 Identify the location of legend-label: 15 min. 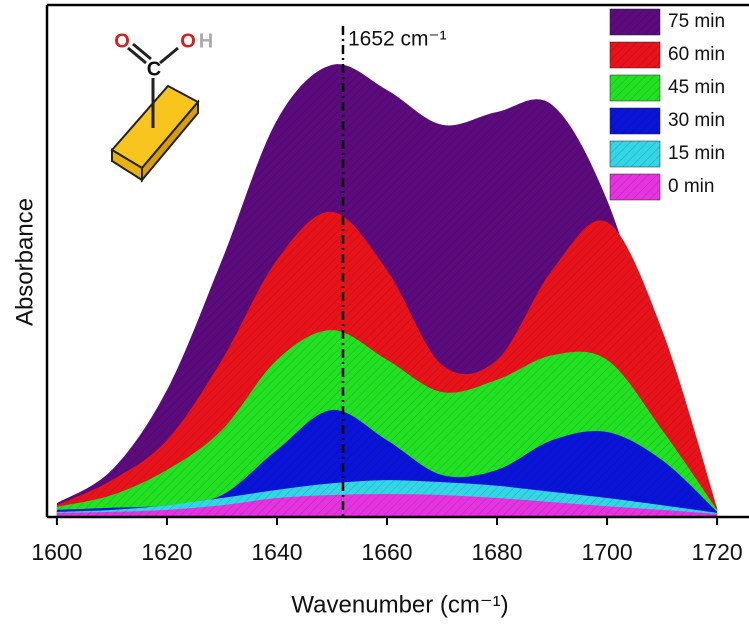
(696, 153).